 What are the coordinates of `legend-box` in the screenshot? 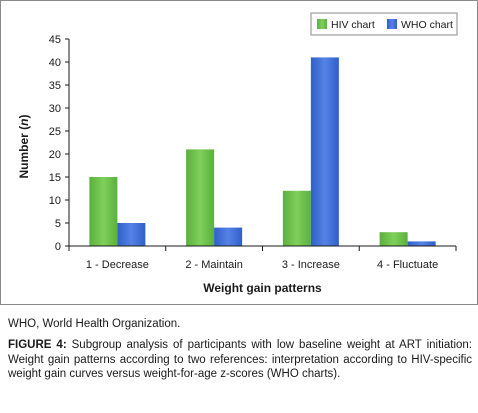 It's located at (384, 24).